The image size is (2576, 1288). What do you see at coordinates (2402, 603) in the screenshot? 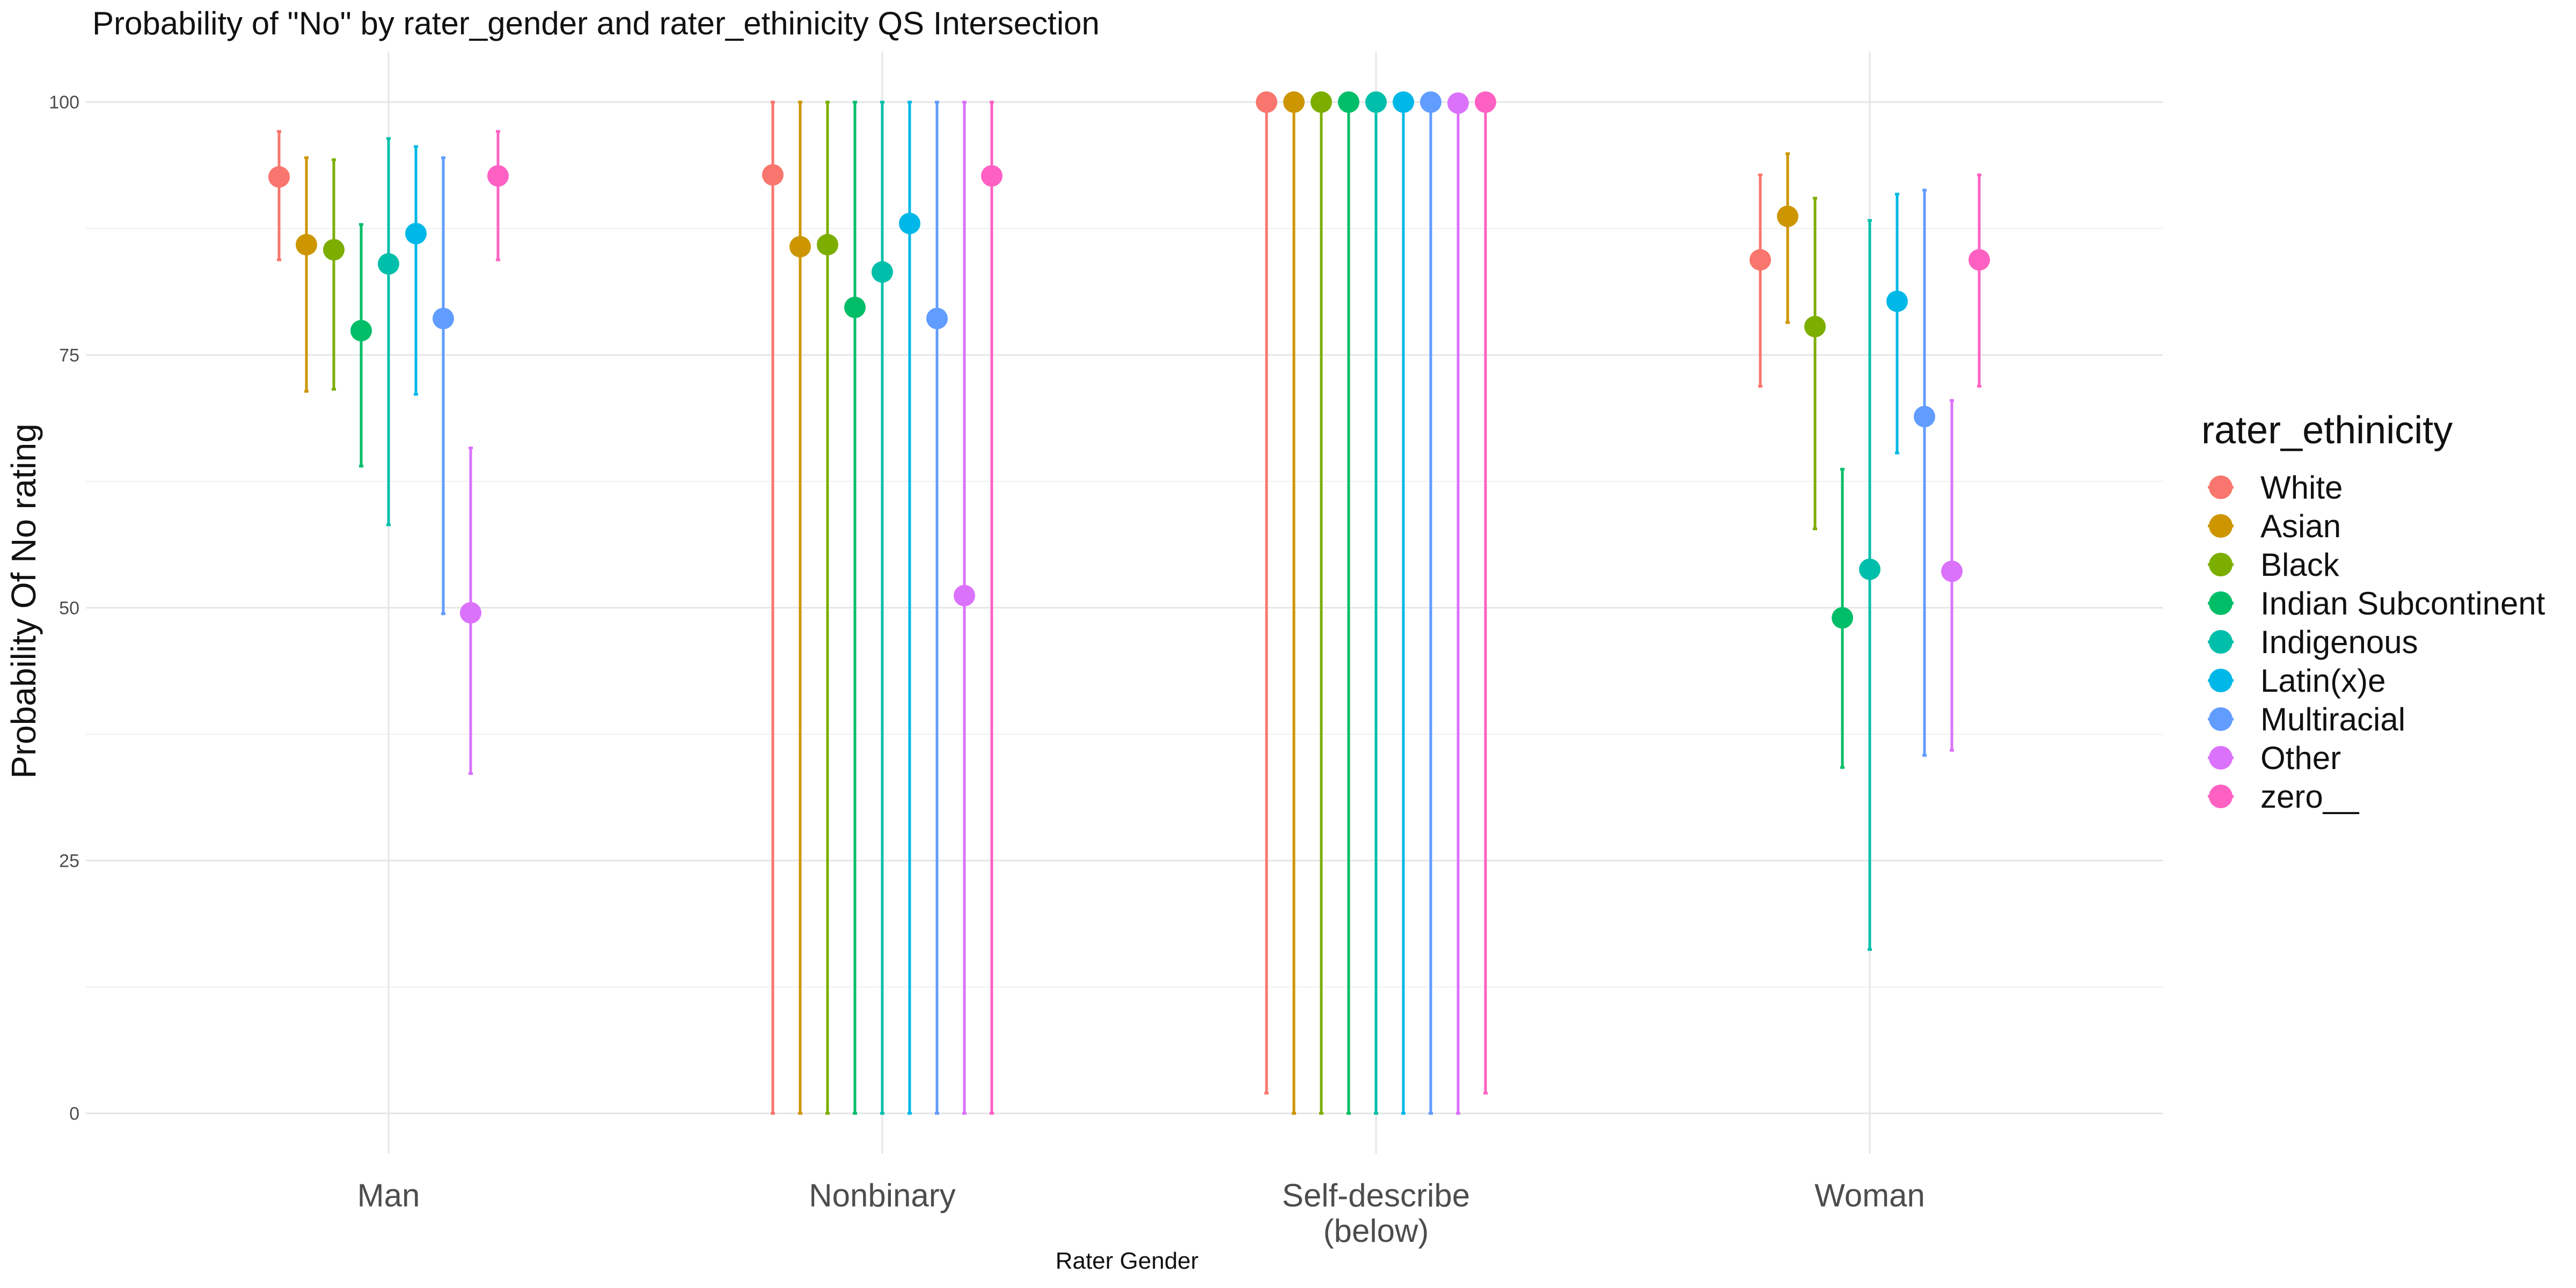
I see `legend-label: Indian Subcontinent` at bounding box center [2402, 603].